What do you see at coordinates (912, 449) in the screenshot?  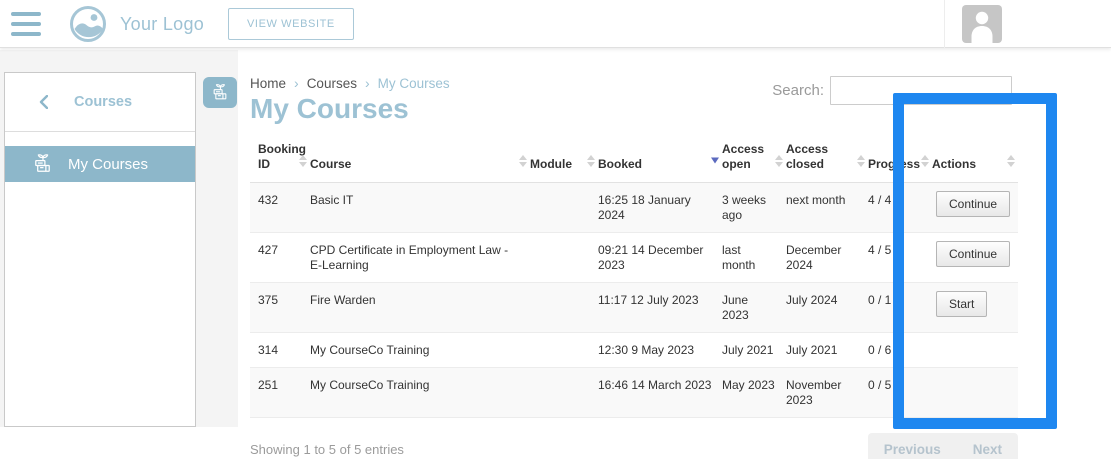 I see `pagination-previous: Previous` at bounding box center [912, 449].